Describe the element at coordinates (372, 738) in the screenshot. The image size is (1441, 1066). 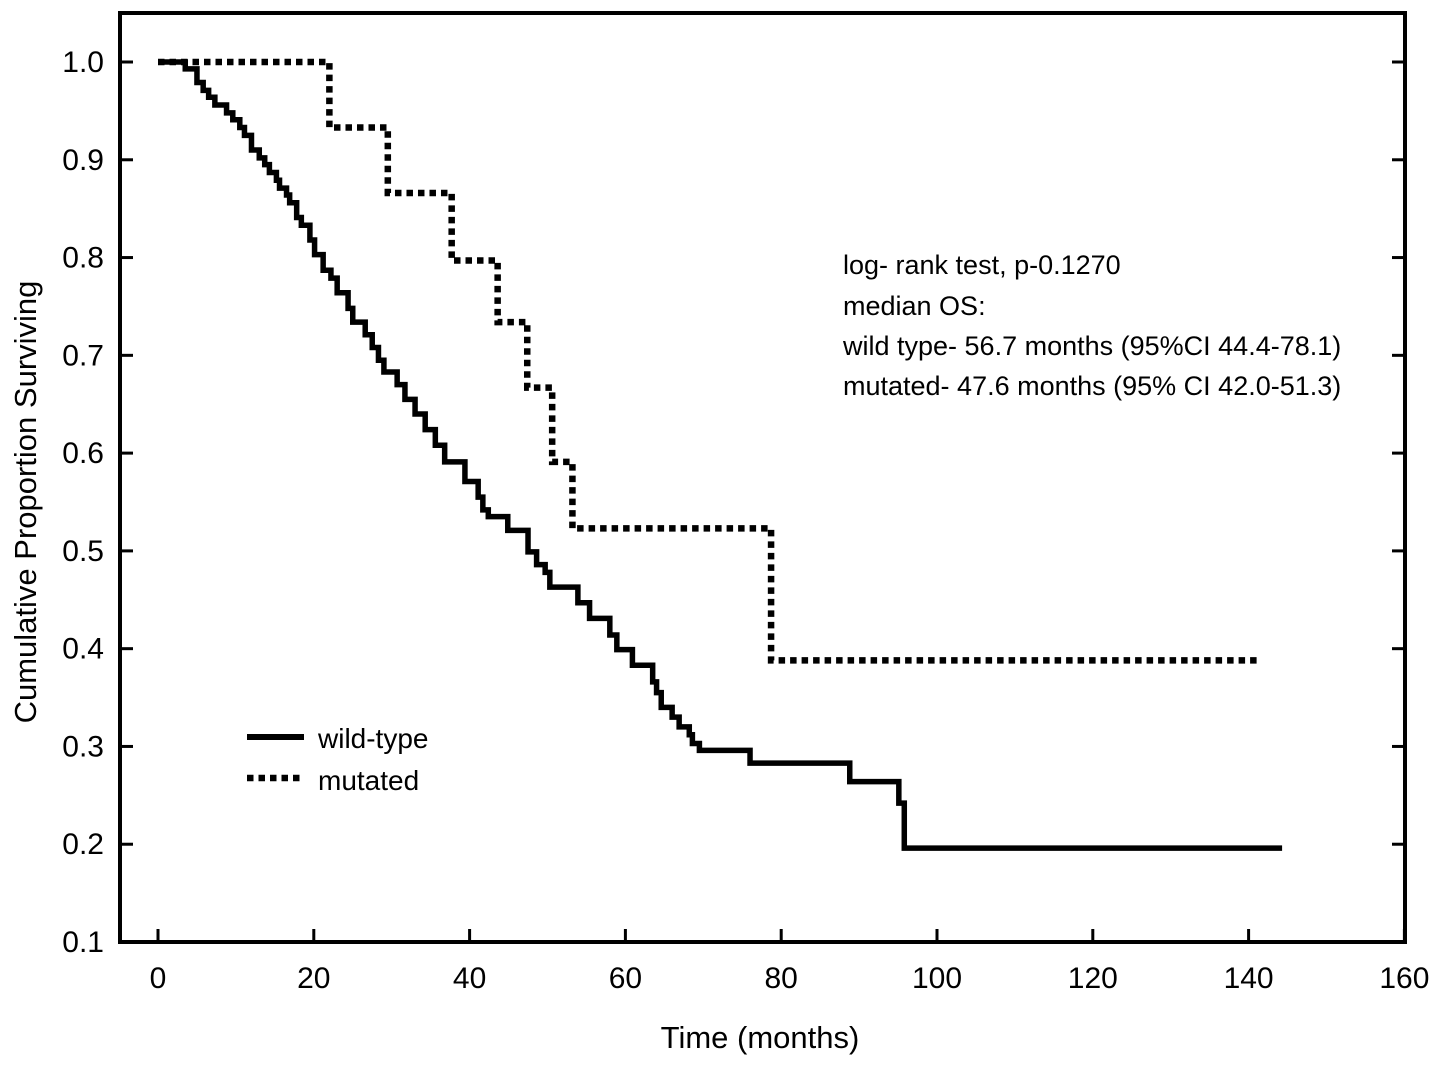
I see `legend-wild-type-label: wild-type` at that location.